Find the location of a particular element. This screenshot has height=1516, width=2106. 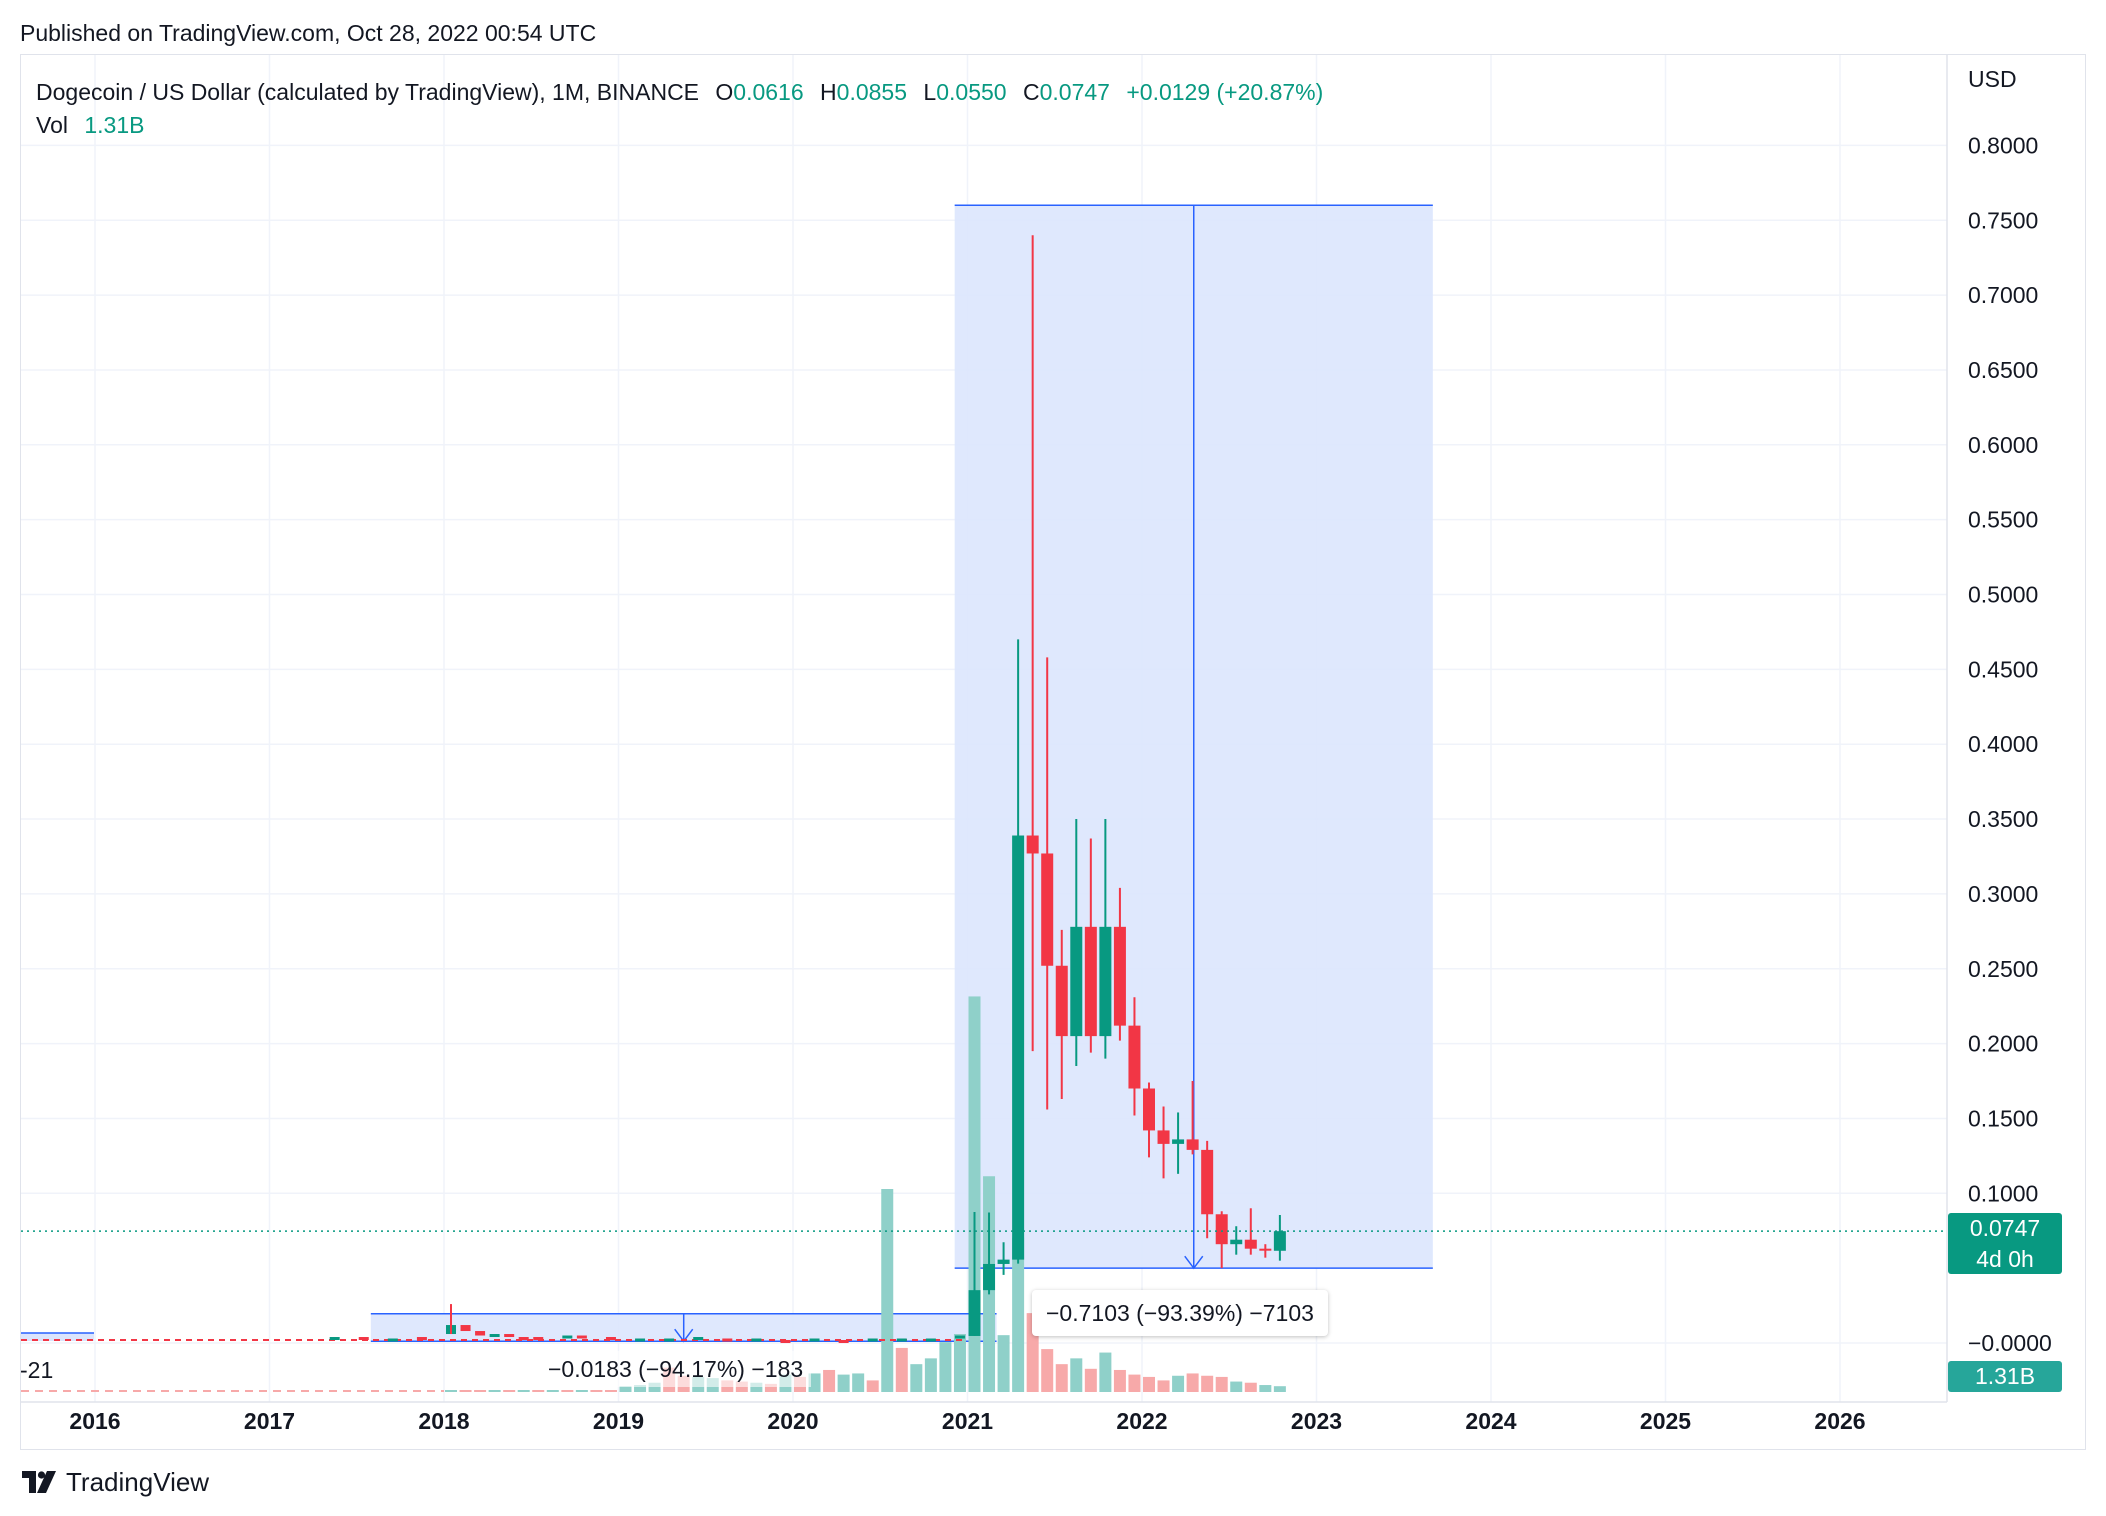

measure-label-drawdown-2018: −0.0183 (−94.17%) −183 is located at coordinates (676, 1369).